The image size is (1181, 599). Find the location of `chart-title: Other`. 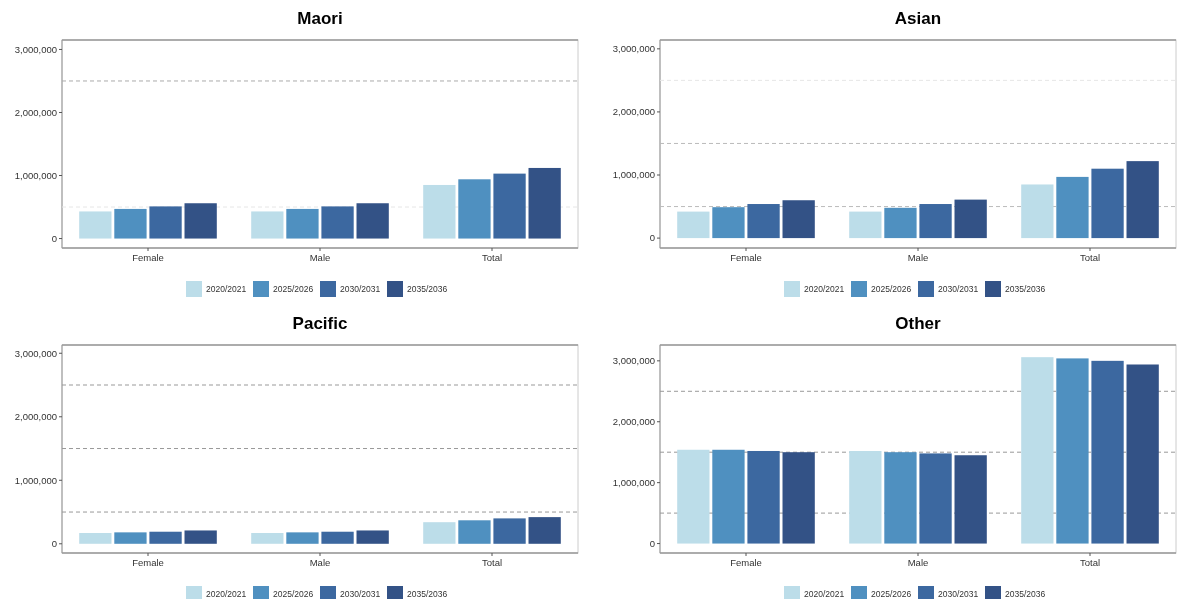

chart-title: Other is located at coordinates (918, 323).